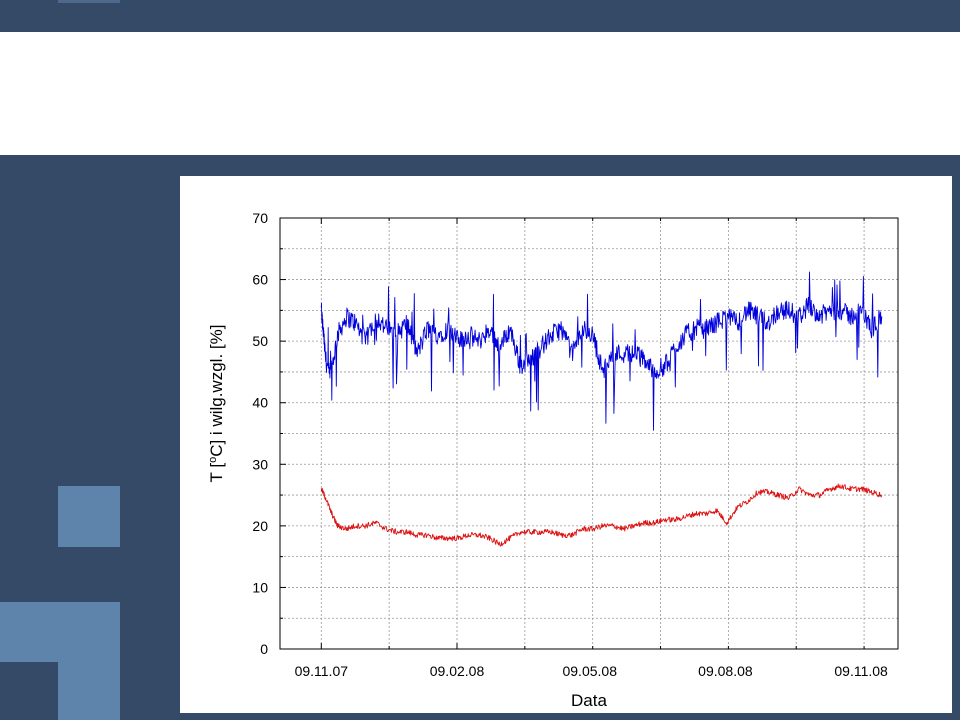 The height and width of the screenshot is (720, 960). Describe the element at coordinates (601, 515) in the screenshot. I see `temperature-series-line` at that location.